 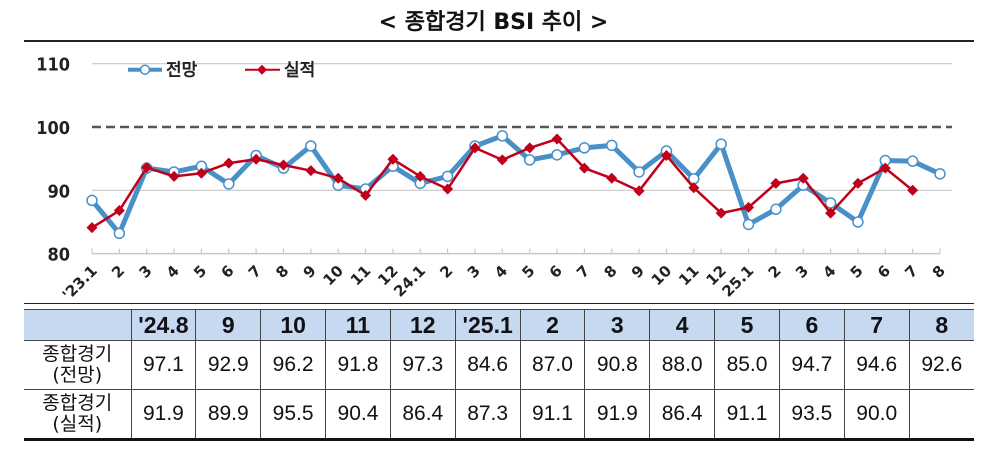 What do you see at coordinates (811, 365) in the screenshot?
I see `table-cell: 94.7` at bounding box center [811, 365].